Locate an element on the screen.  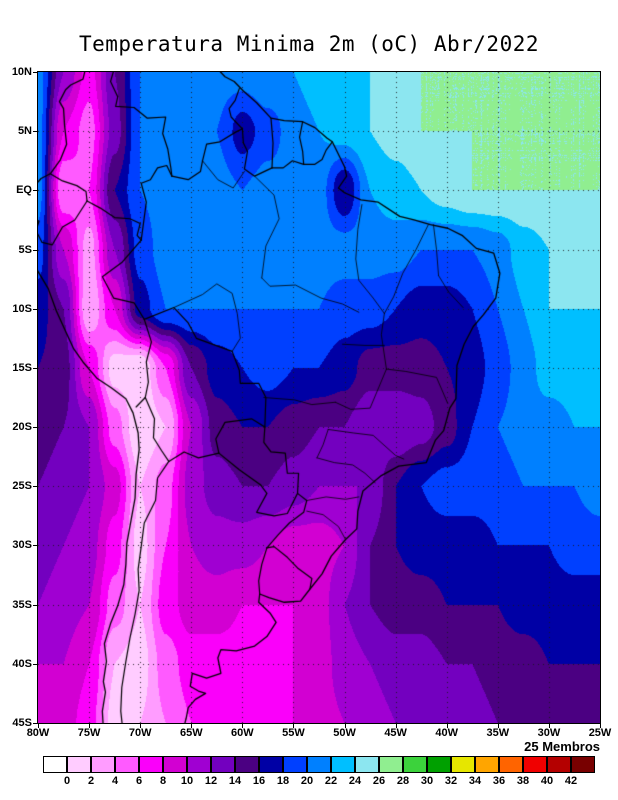
lat-tick-label: 40S is located at coordinates (22, 663).